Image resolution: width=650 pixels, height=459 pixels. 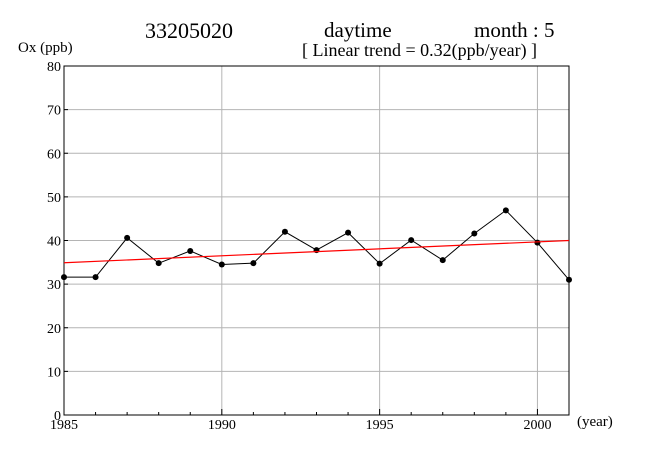 What do you see at coordinates (54, 242) in the screenshot?
I see `y-tick-label: 40` at bounding box center [54, 242].